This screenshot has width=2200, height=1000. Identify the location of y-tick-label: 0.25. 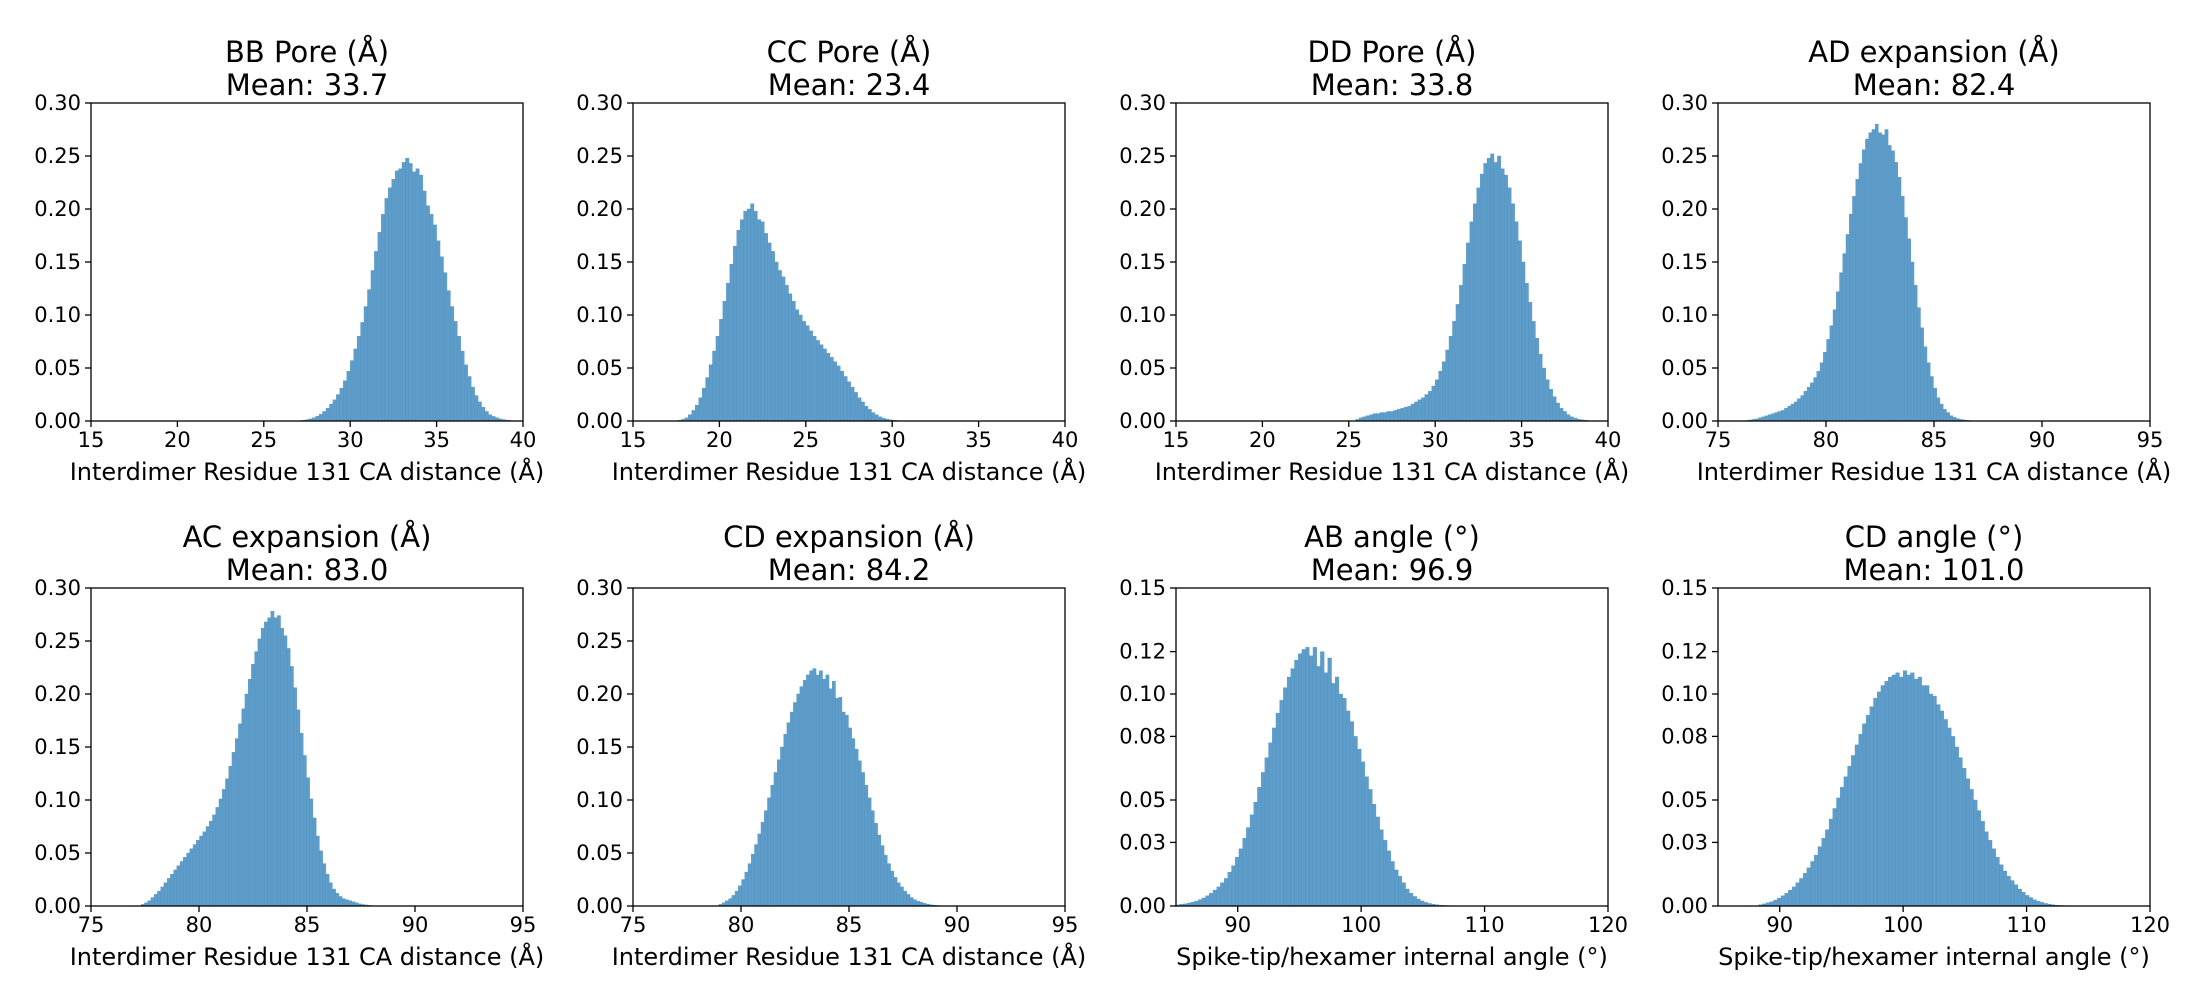
(57, 156).